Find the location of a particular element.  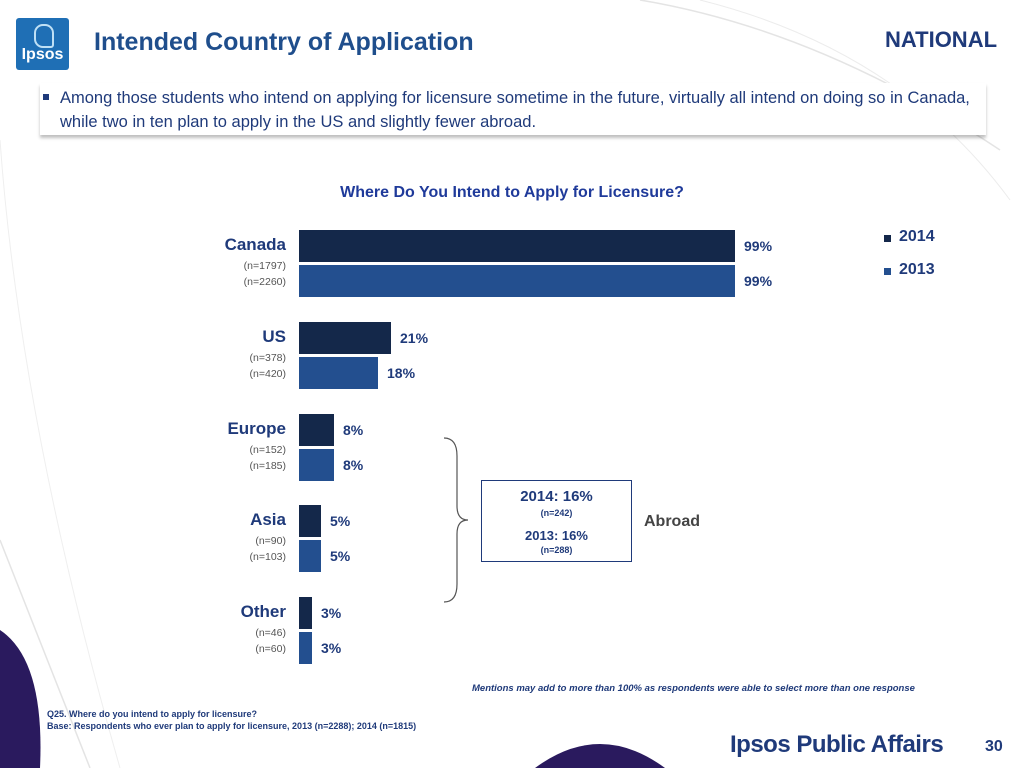

value-label-2014-asia: 5% is located at coordinates (340, 521).